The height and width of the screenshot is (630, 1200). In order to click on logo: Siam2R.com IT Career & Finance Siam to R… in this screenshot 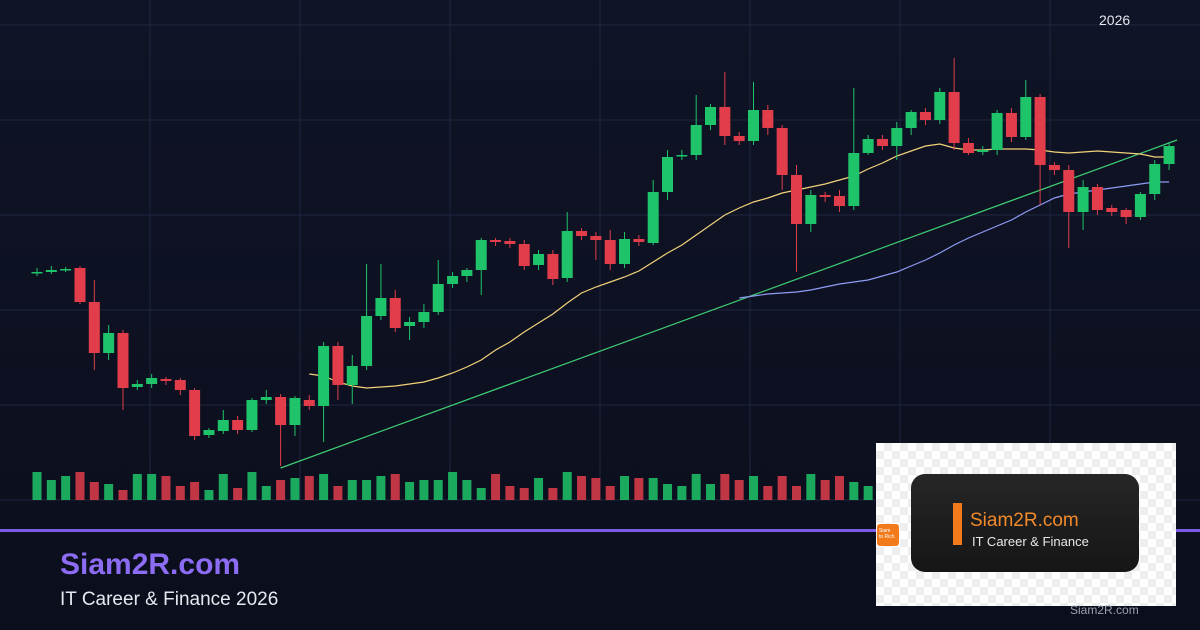, I will do `click(1026, 524)`.